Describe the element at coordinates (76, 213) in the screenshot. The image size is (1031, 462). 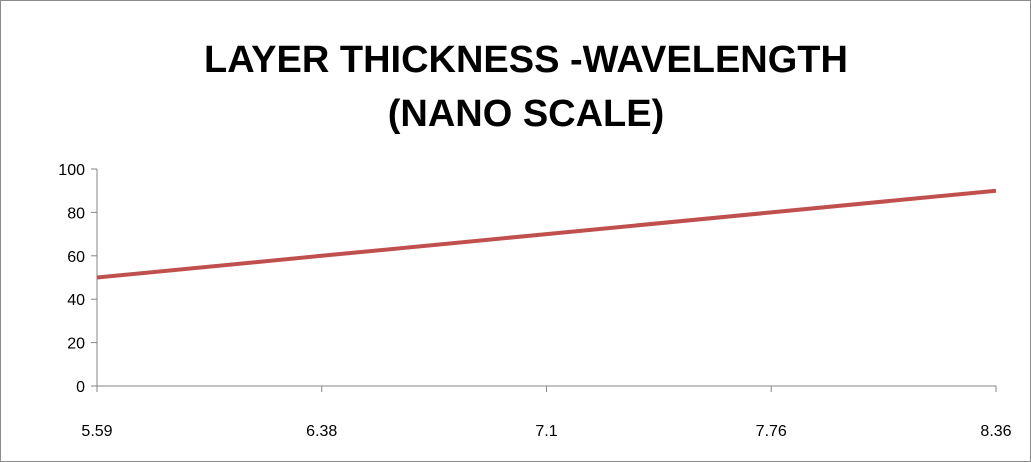
I see `y-tick-label: 80` at that location.